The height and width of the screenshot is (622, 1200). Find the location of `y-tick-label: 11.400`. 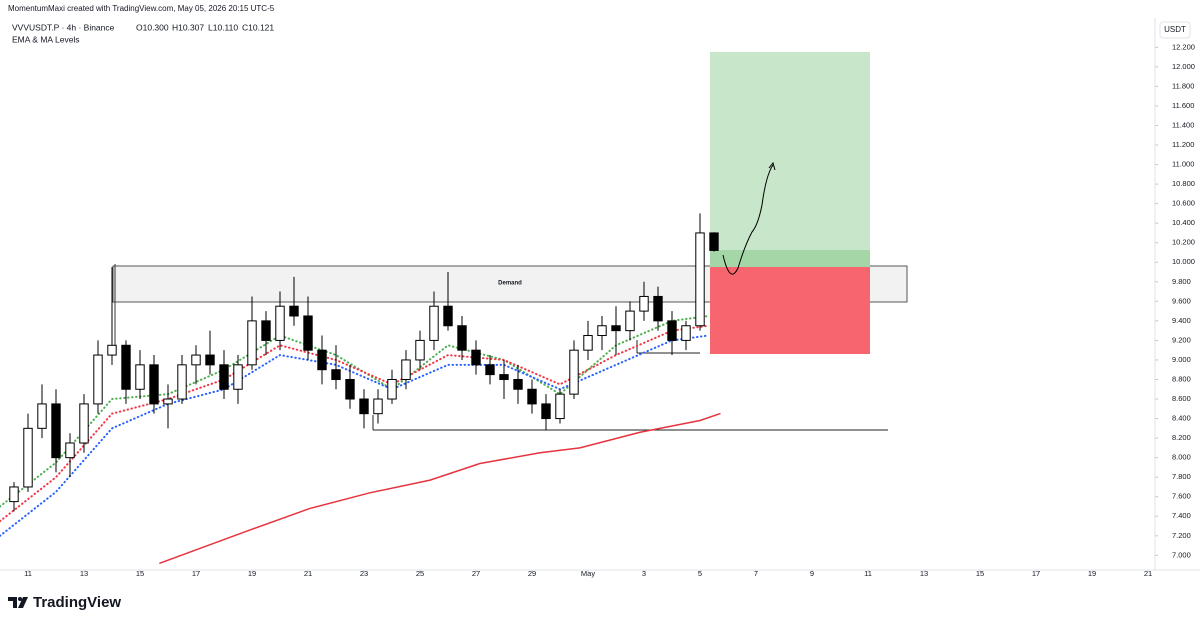

y-tick-label: 11.400 is located at coordinates (1183, 124).